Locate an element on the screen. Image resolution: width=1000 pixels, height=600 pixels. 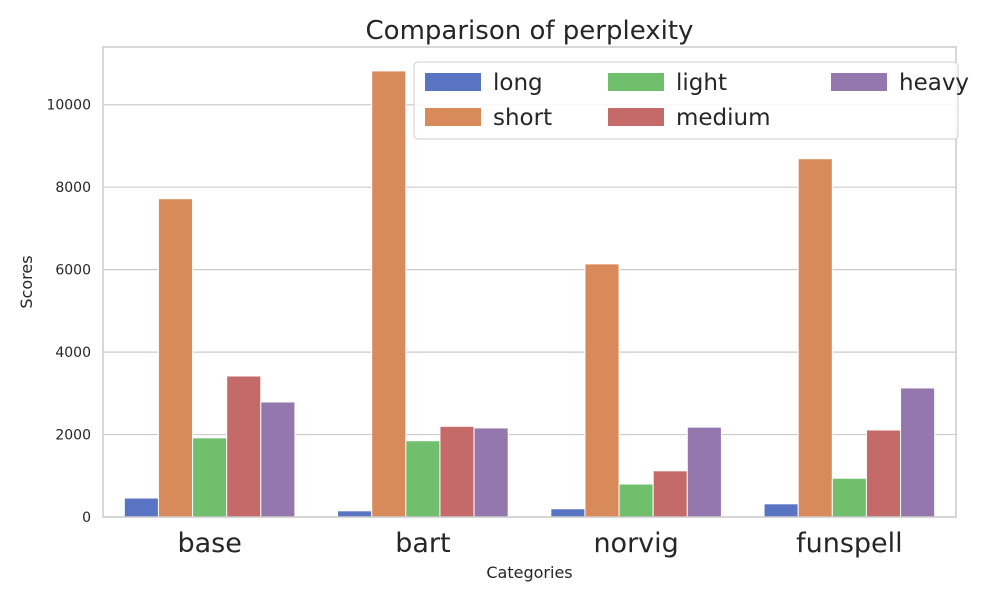
y-axis-label: Scores is located at coordinates (26, 281).